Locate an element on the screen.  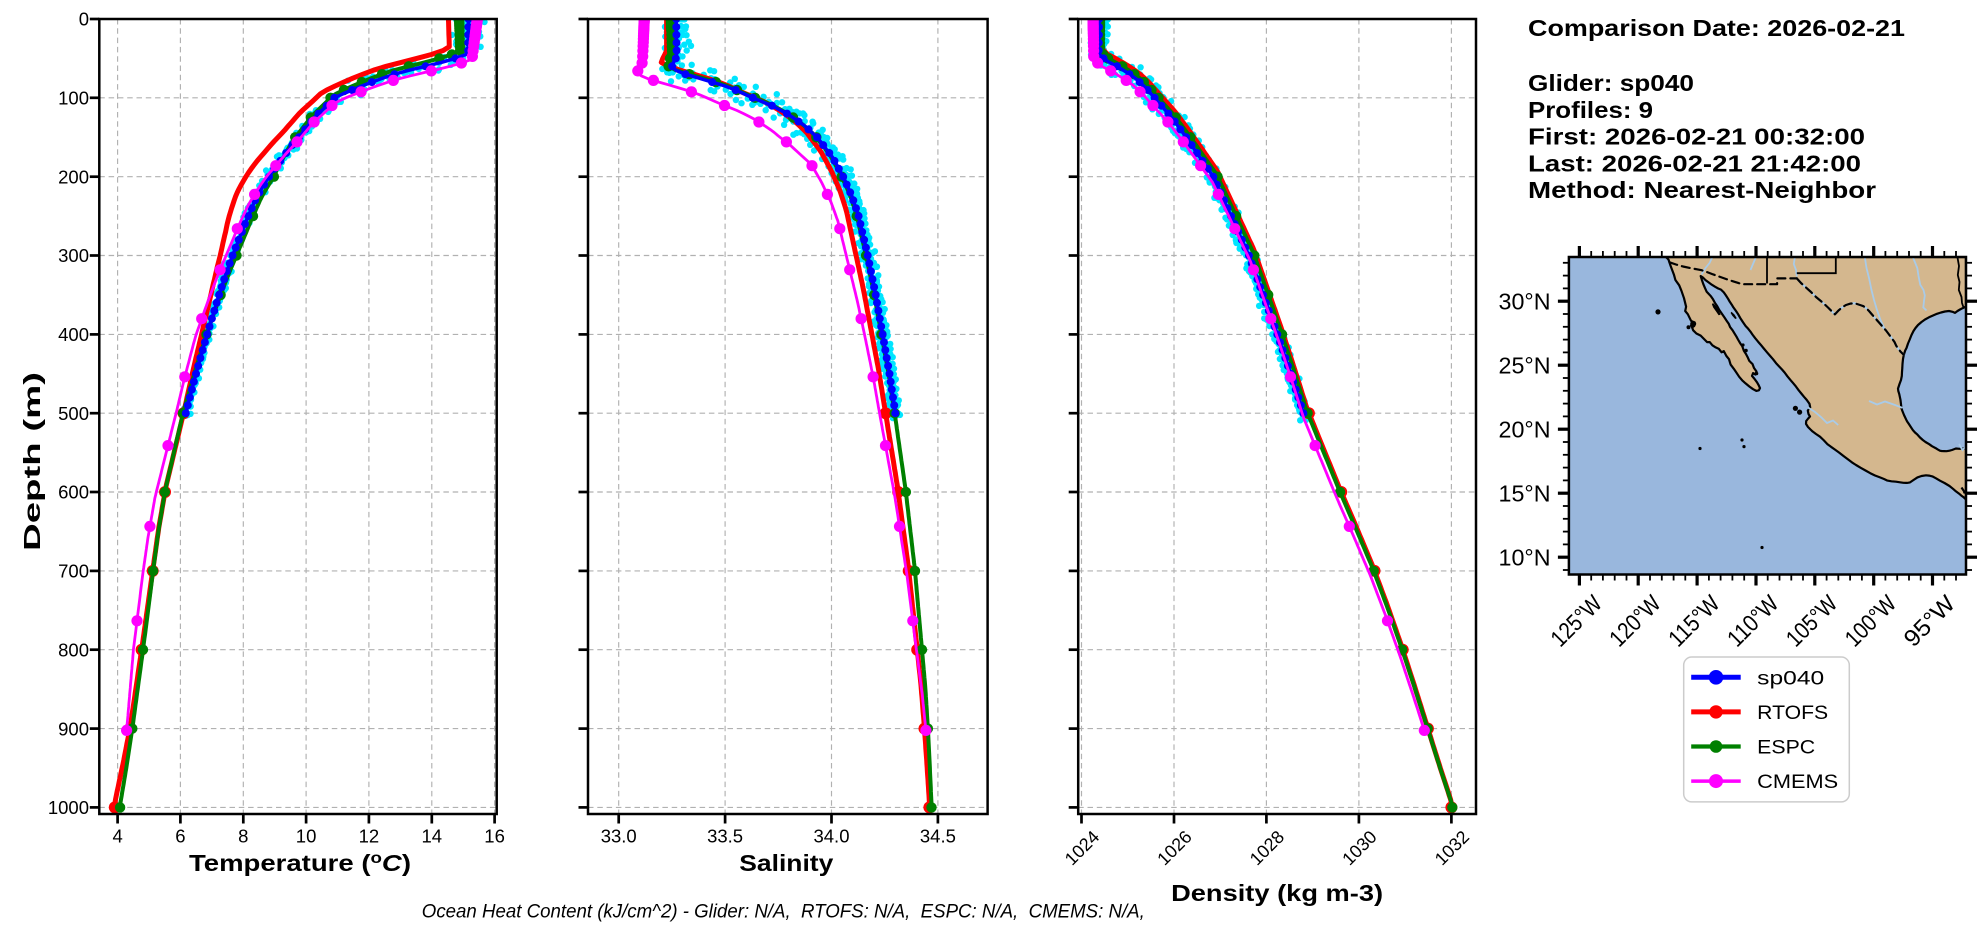
svg-text: 34.0 is located at coordinates (831, 836).